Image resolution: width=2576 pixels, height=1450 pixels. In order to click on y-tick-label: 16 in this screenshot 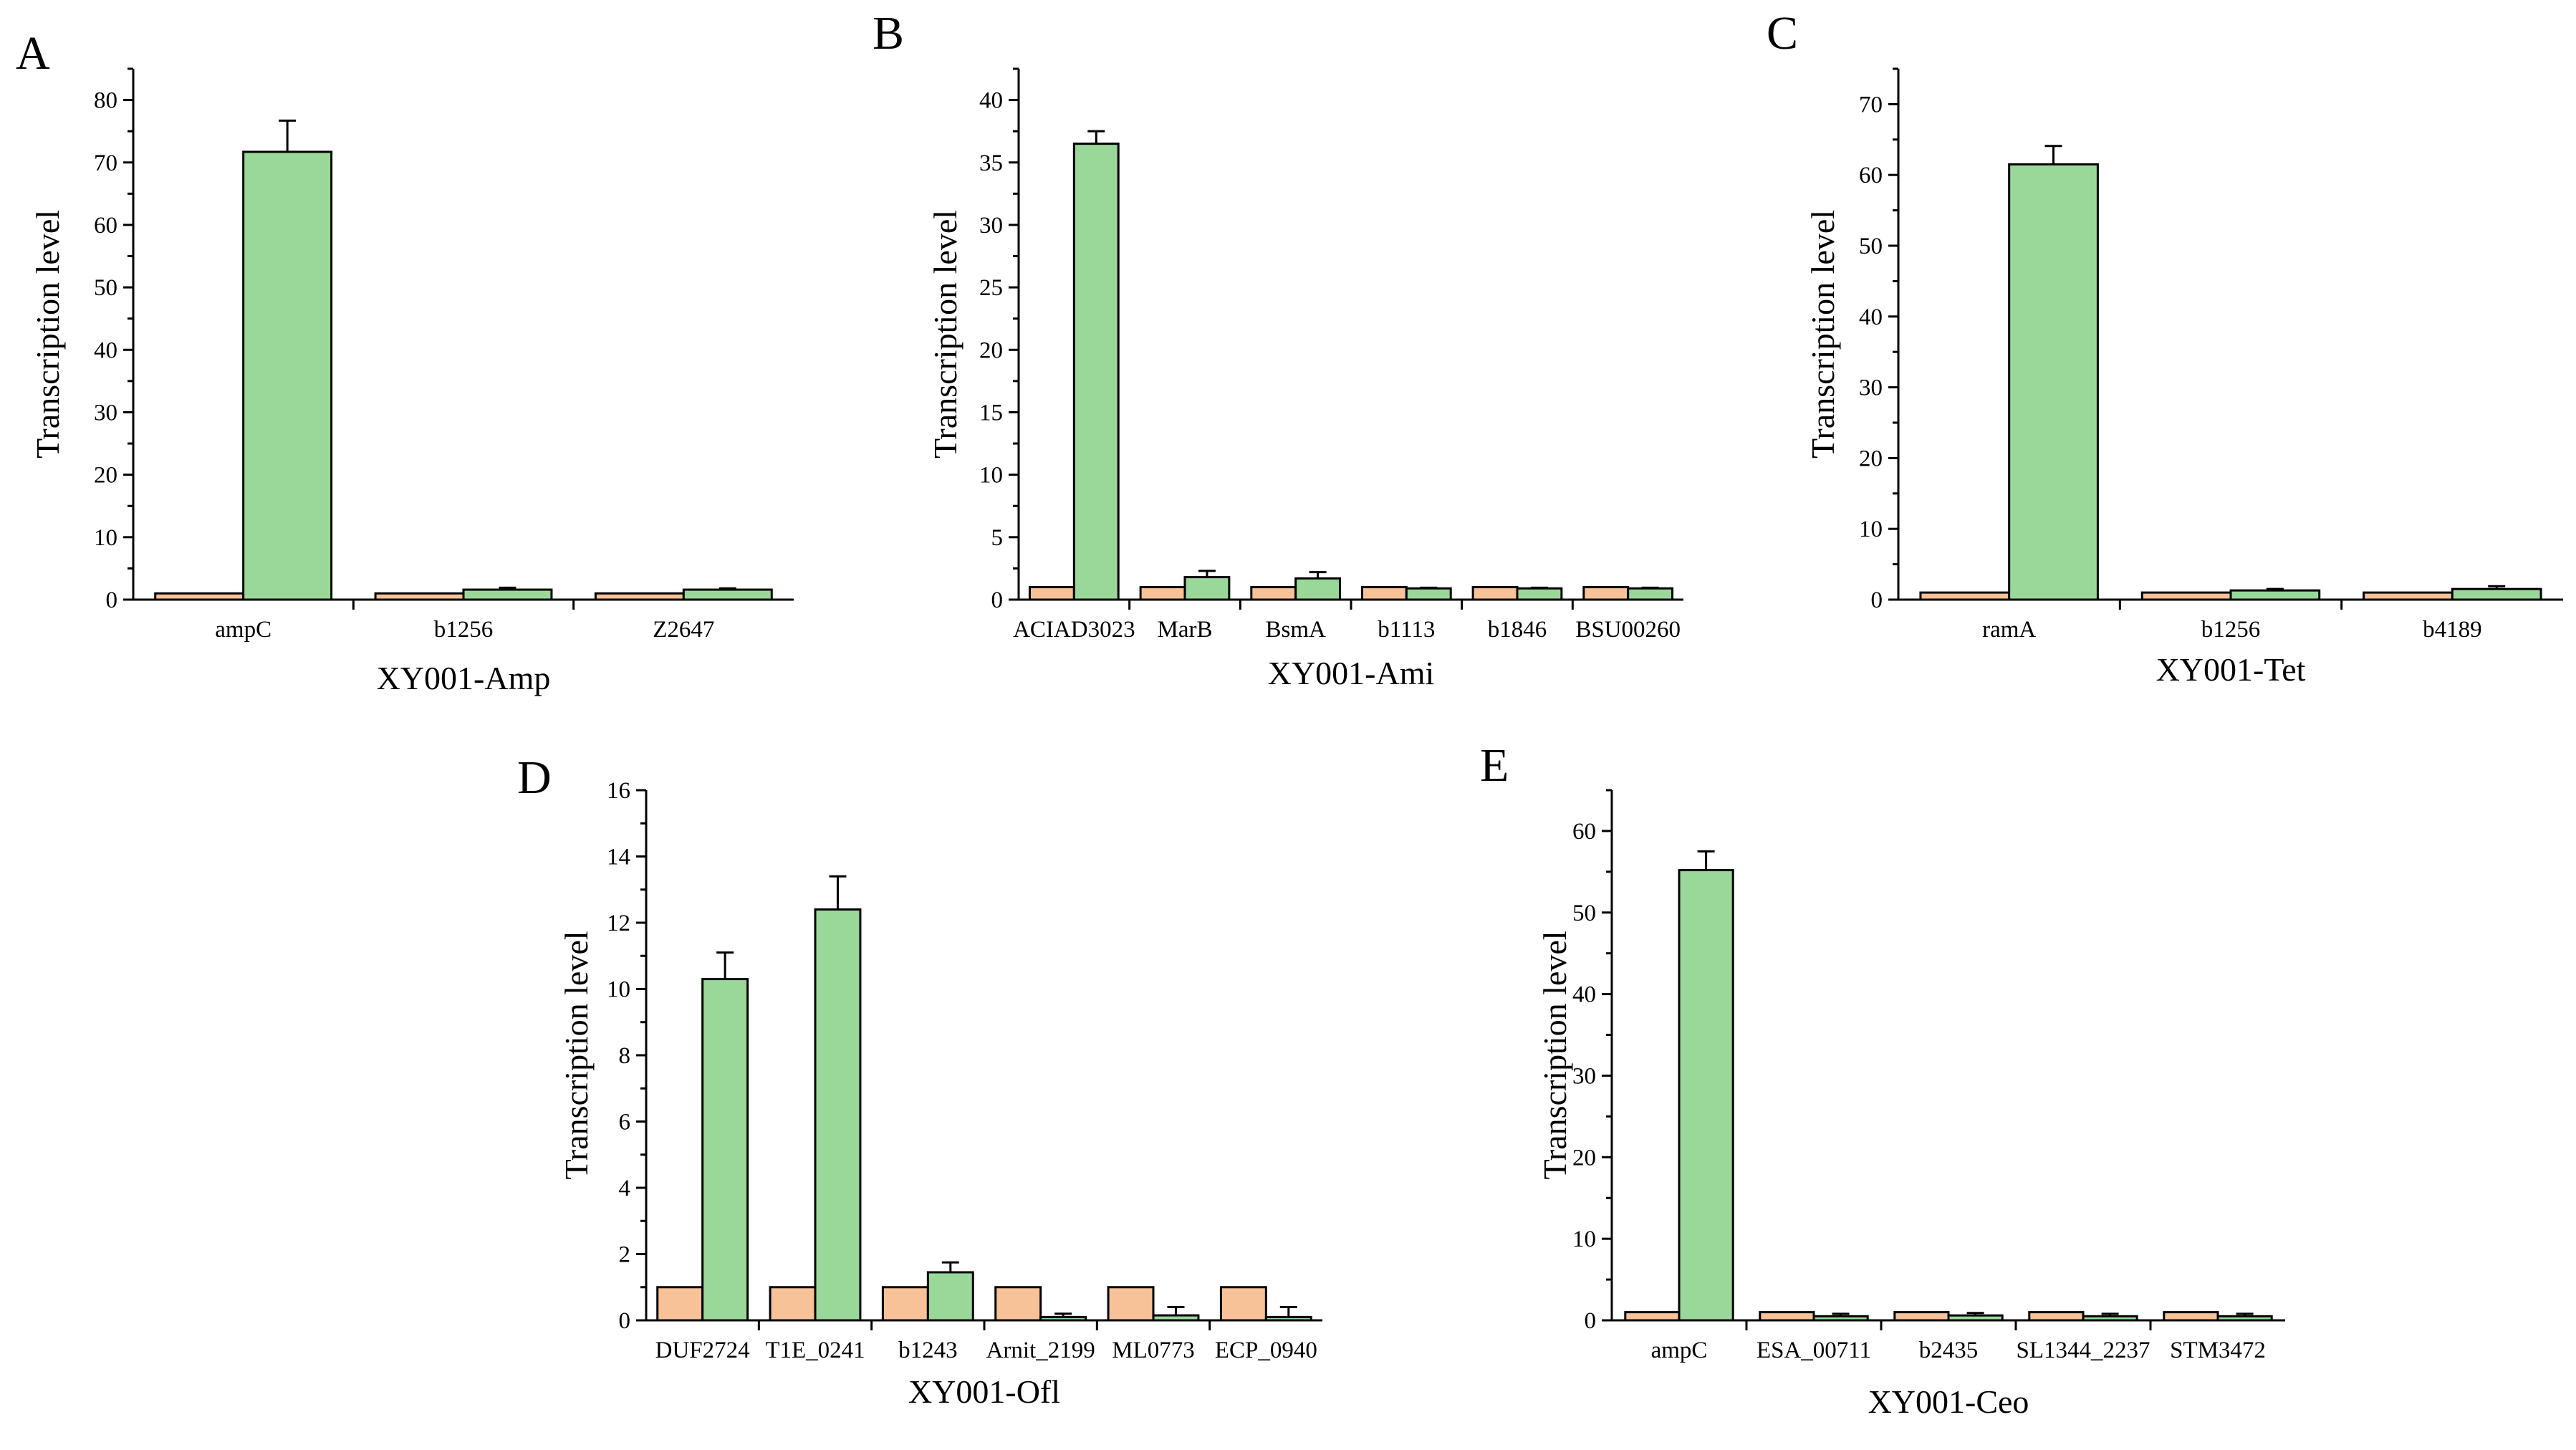, I will do `click(618, 791)`.